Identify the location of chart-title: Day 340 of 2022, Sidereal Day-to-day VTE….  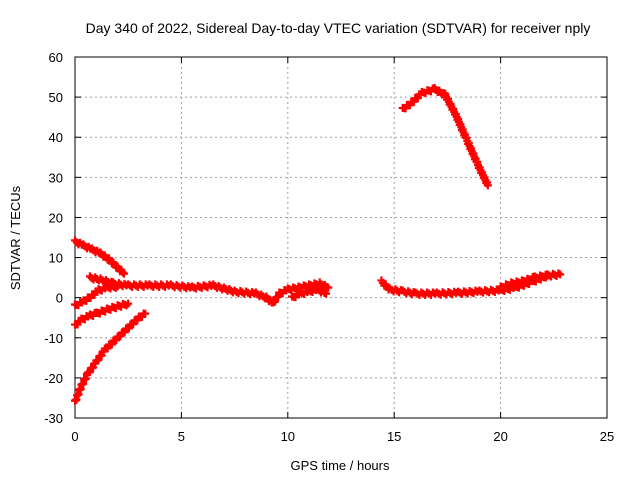
(338, 28).